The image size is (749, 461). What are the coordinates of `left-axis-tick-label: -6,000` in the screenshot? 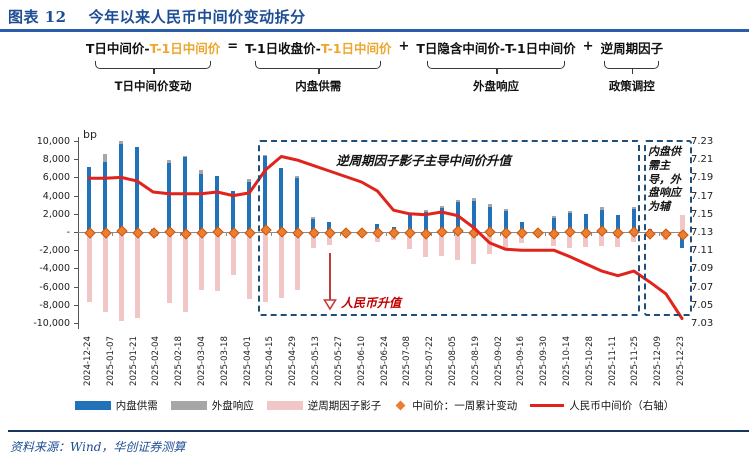 It's located at (54, 287).